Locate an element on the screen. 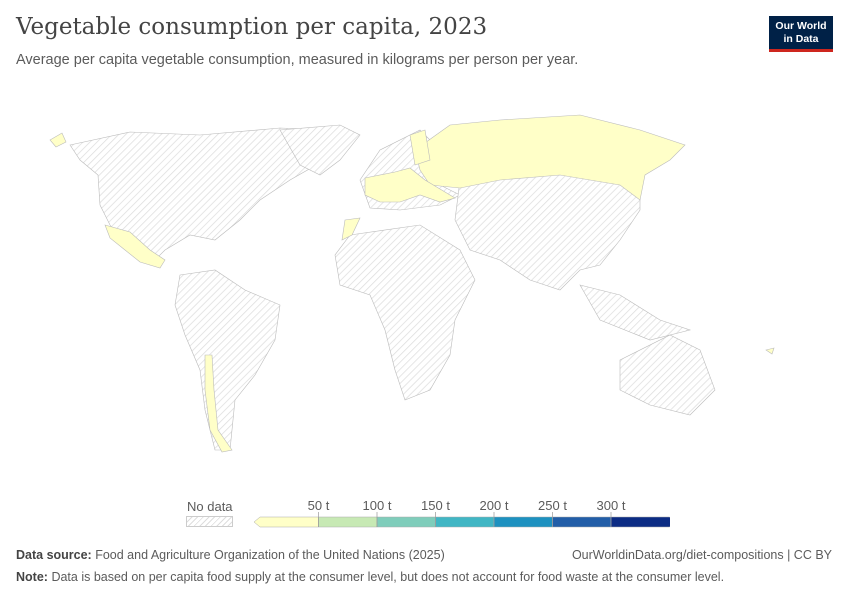  country-russia is located at coordinates (550, 157).